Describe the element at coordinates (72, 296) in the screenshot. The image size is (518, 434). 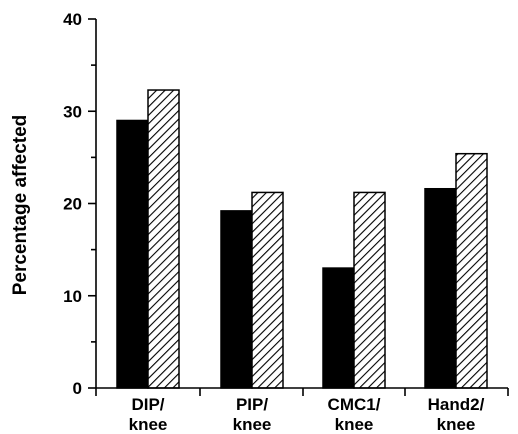
I see `y-tick-label: 10` at that location.